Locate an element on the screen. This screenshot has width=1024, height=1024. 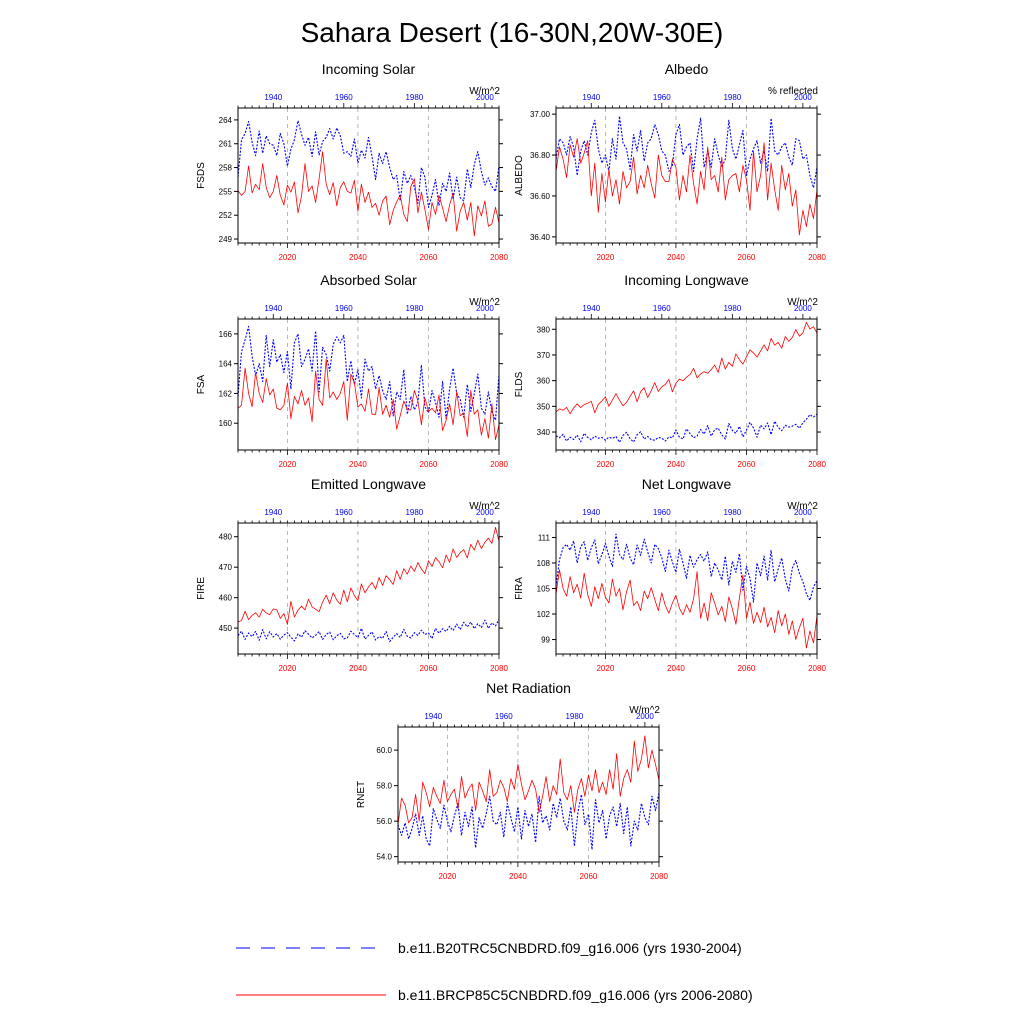
y-axis-label: FLDS is located at coordinates (519, 384).